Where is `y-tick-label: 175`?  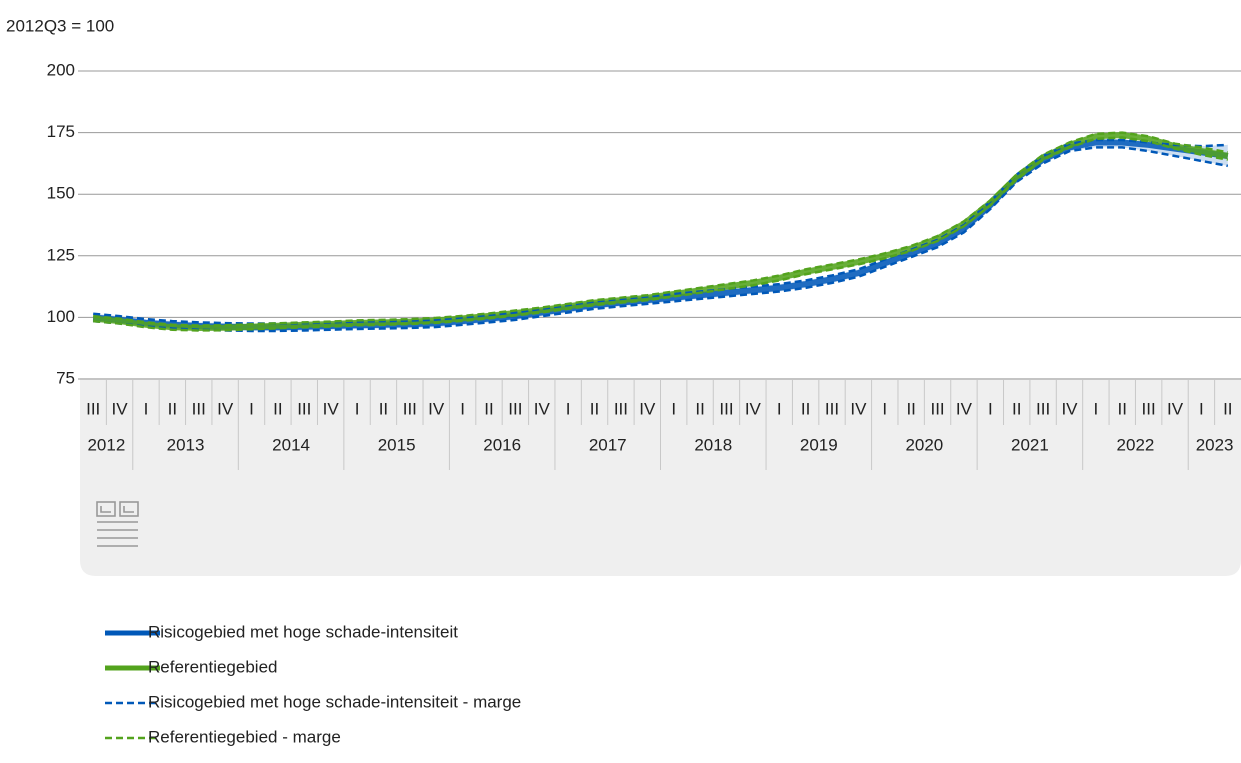
y-tick-label: 175 is located at coordinates (61, 131).